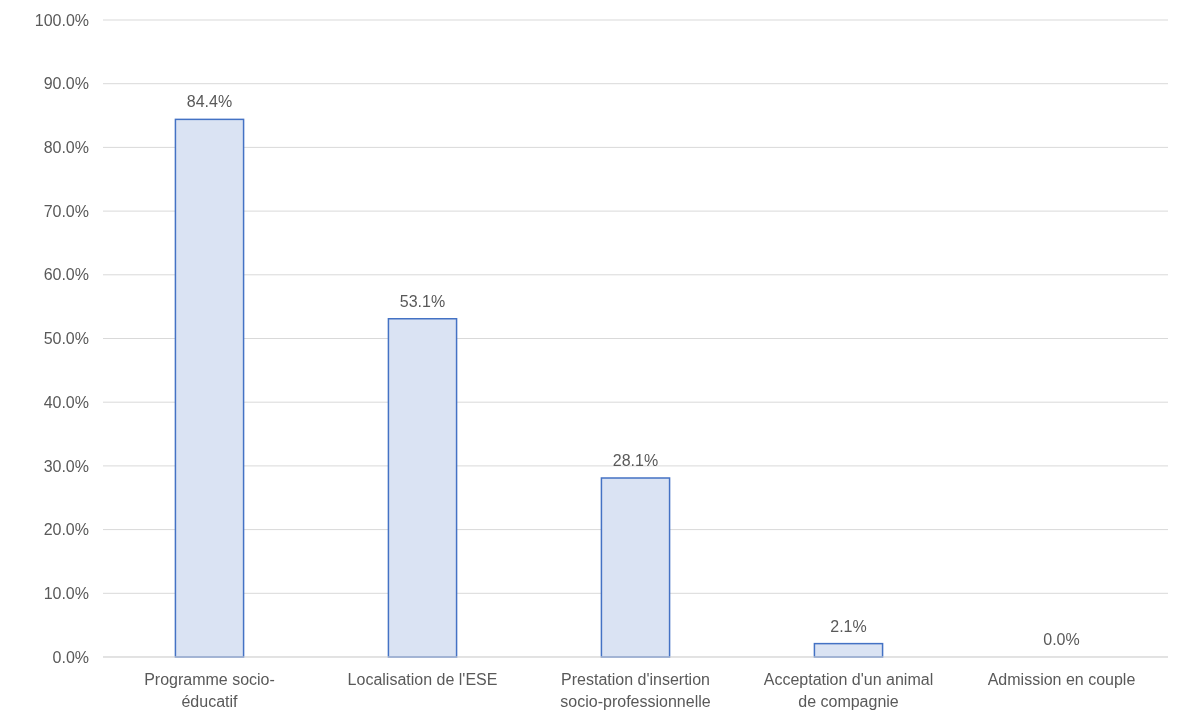 Image resolution: width=1178 pixels, height=727 pixels. I want to click on data-label: 53.1%, so click(422, 301).